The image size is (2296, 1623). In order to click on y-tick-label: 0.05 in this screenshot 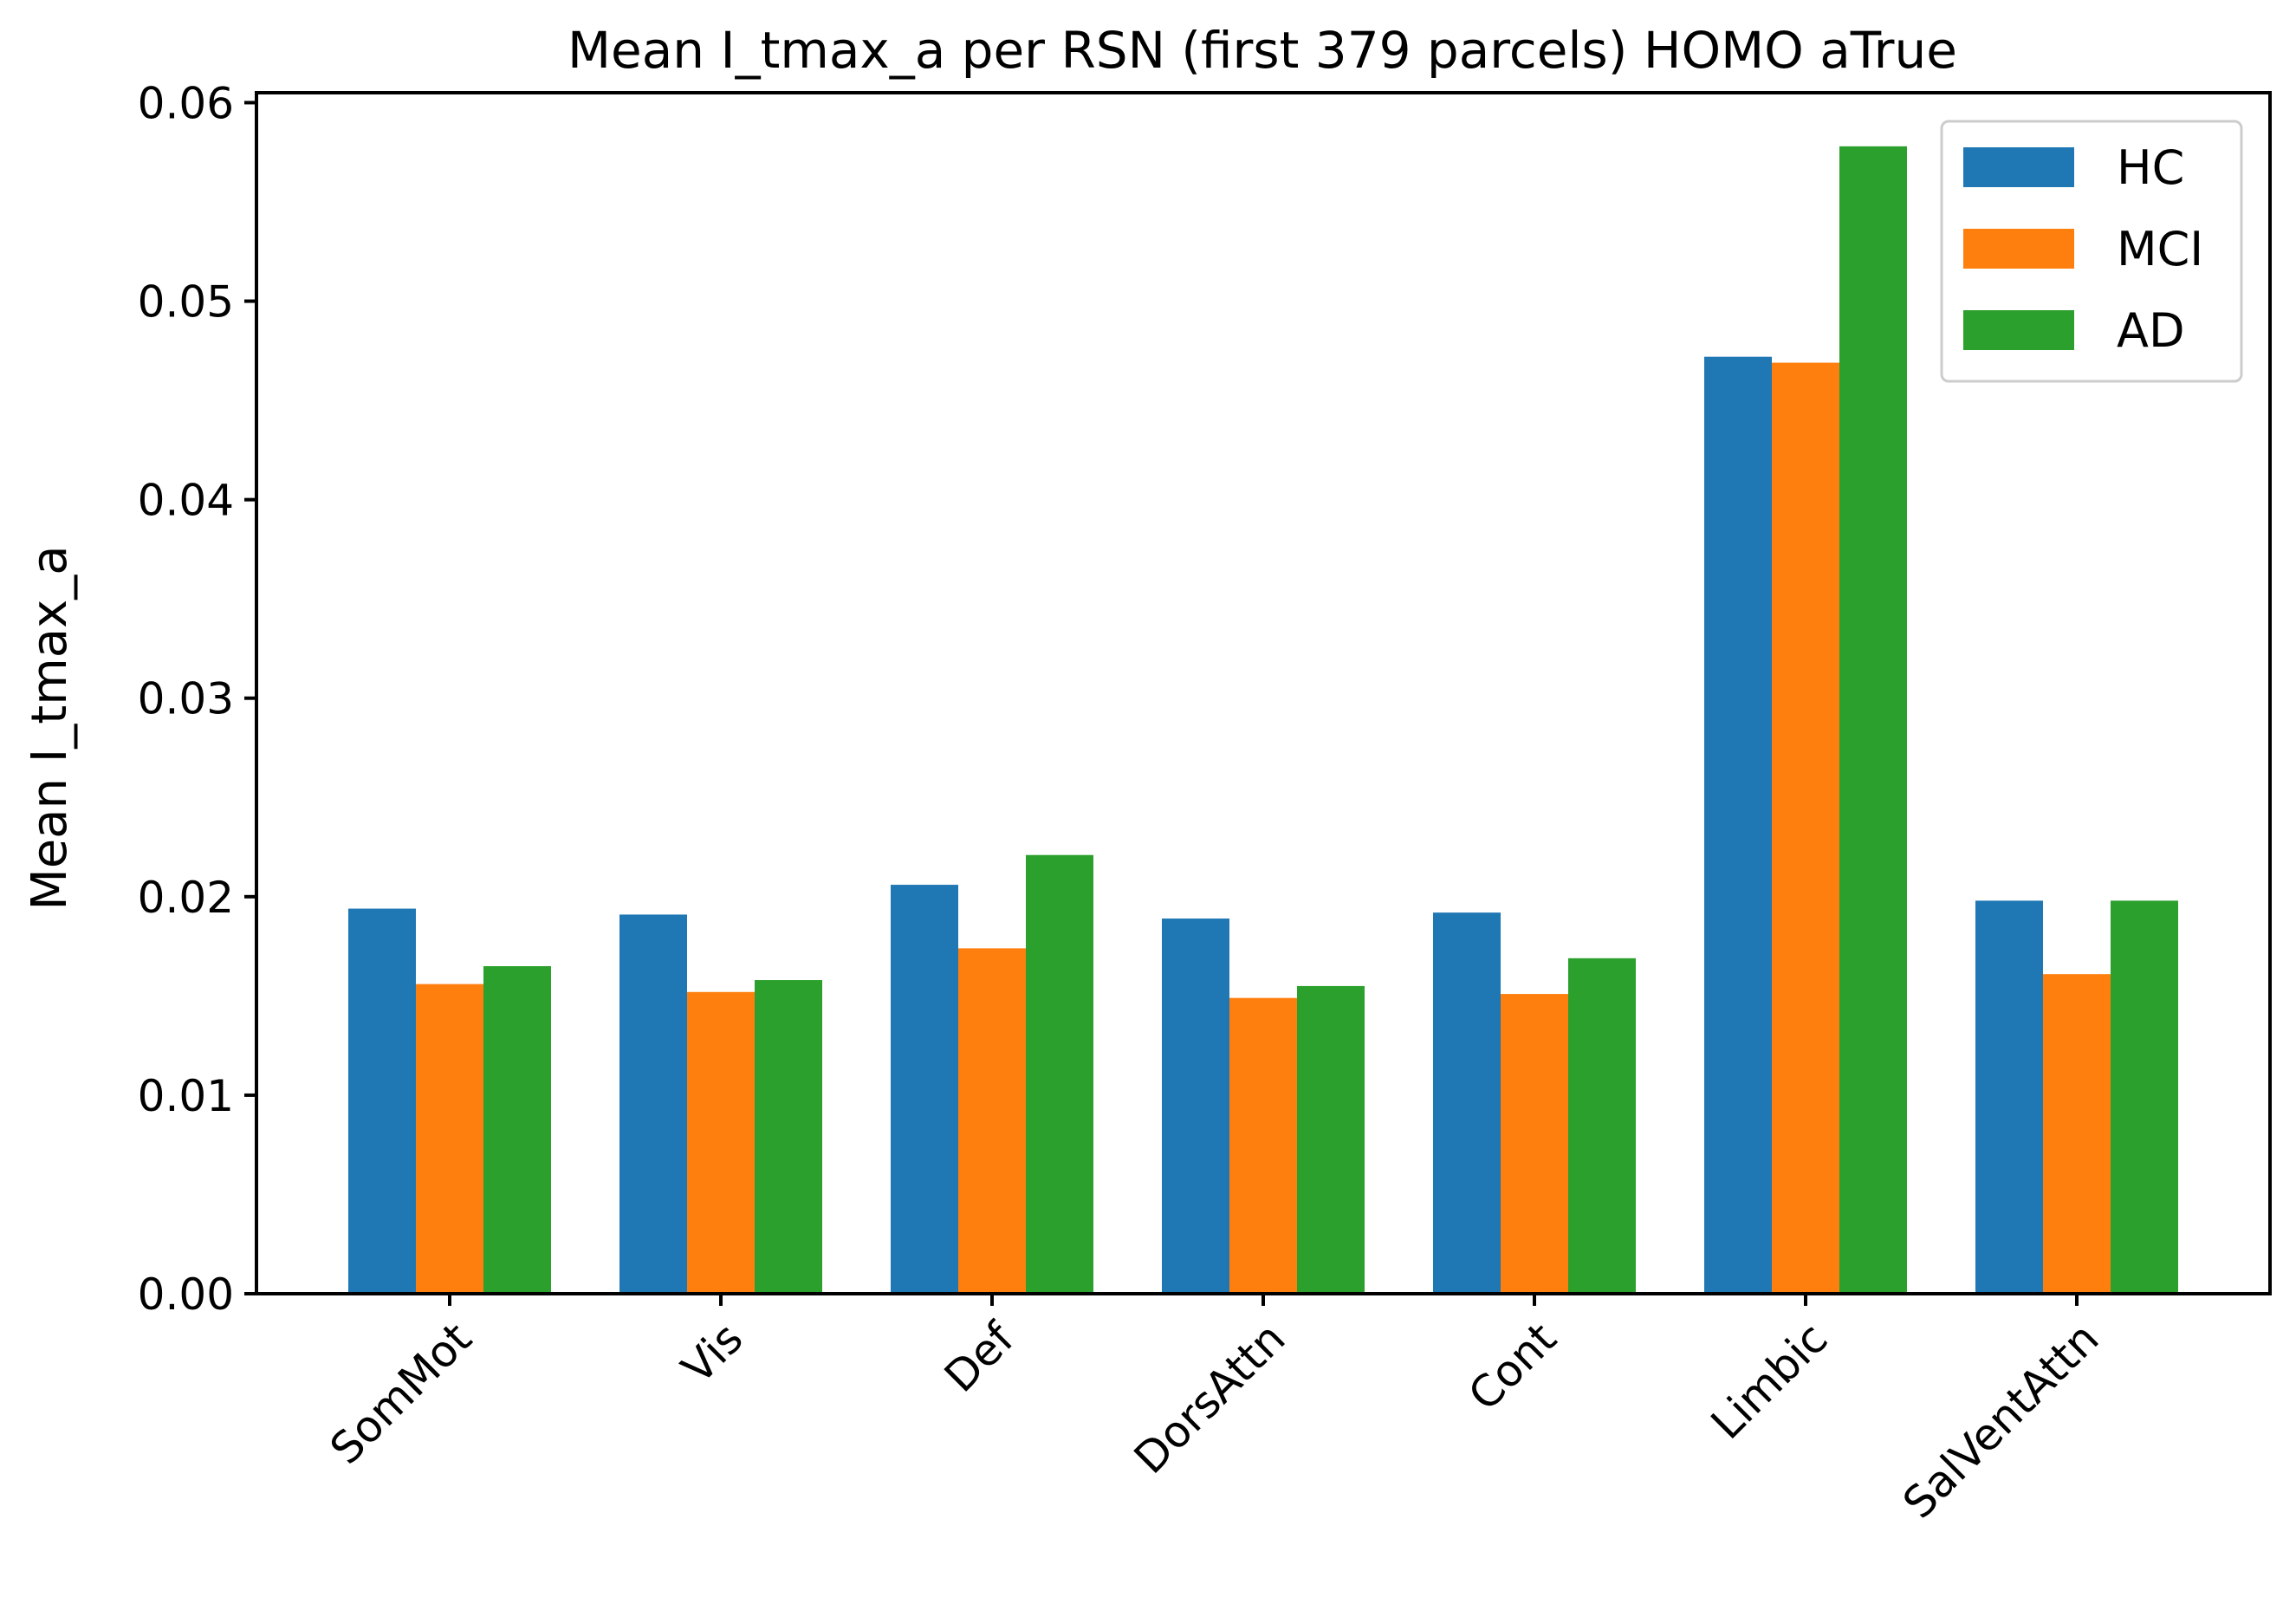, I will do `click(186, 303)`.